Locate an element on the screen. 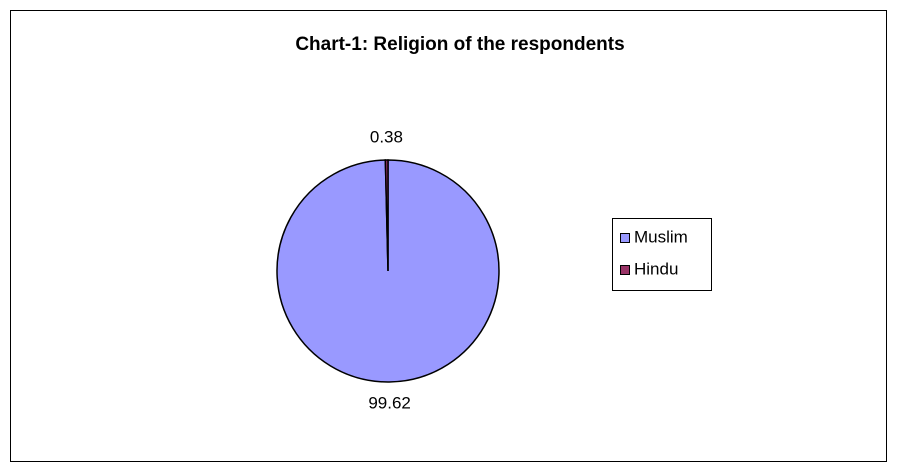 This screenshot has width=897, height=472. pie-slice is located at coordinates (386, 215).